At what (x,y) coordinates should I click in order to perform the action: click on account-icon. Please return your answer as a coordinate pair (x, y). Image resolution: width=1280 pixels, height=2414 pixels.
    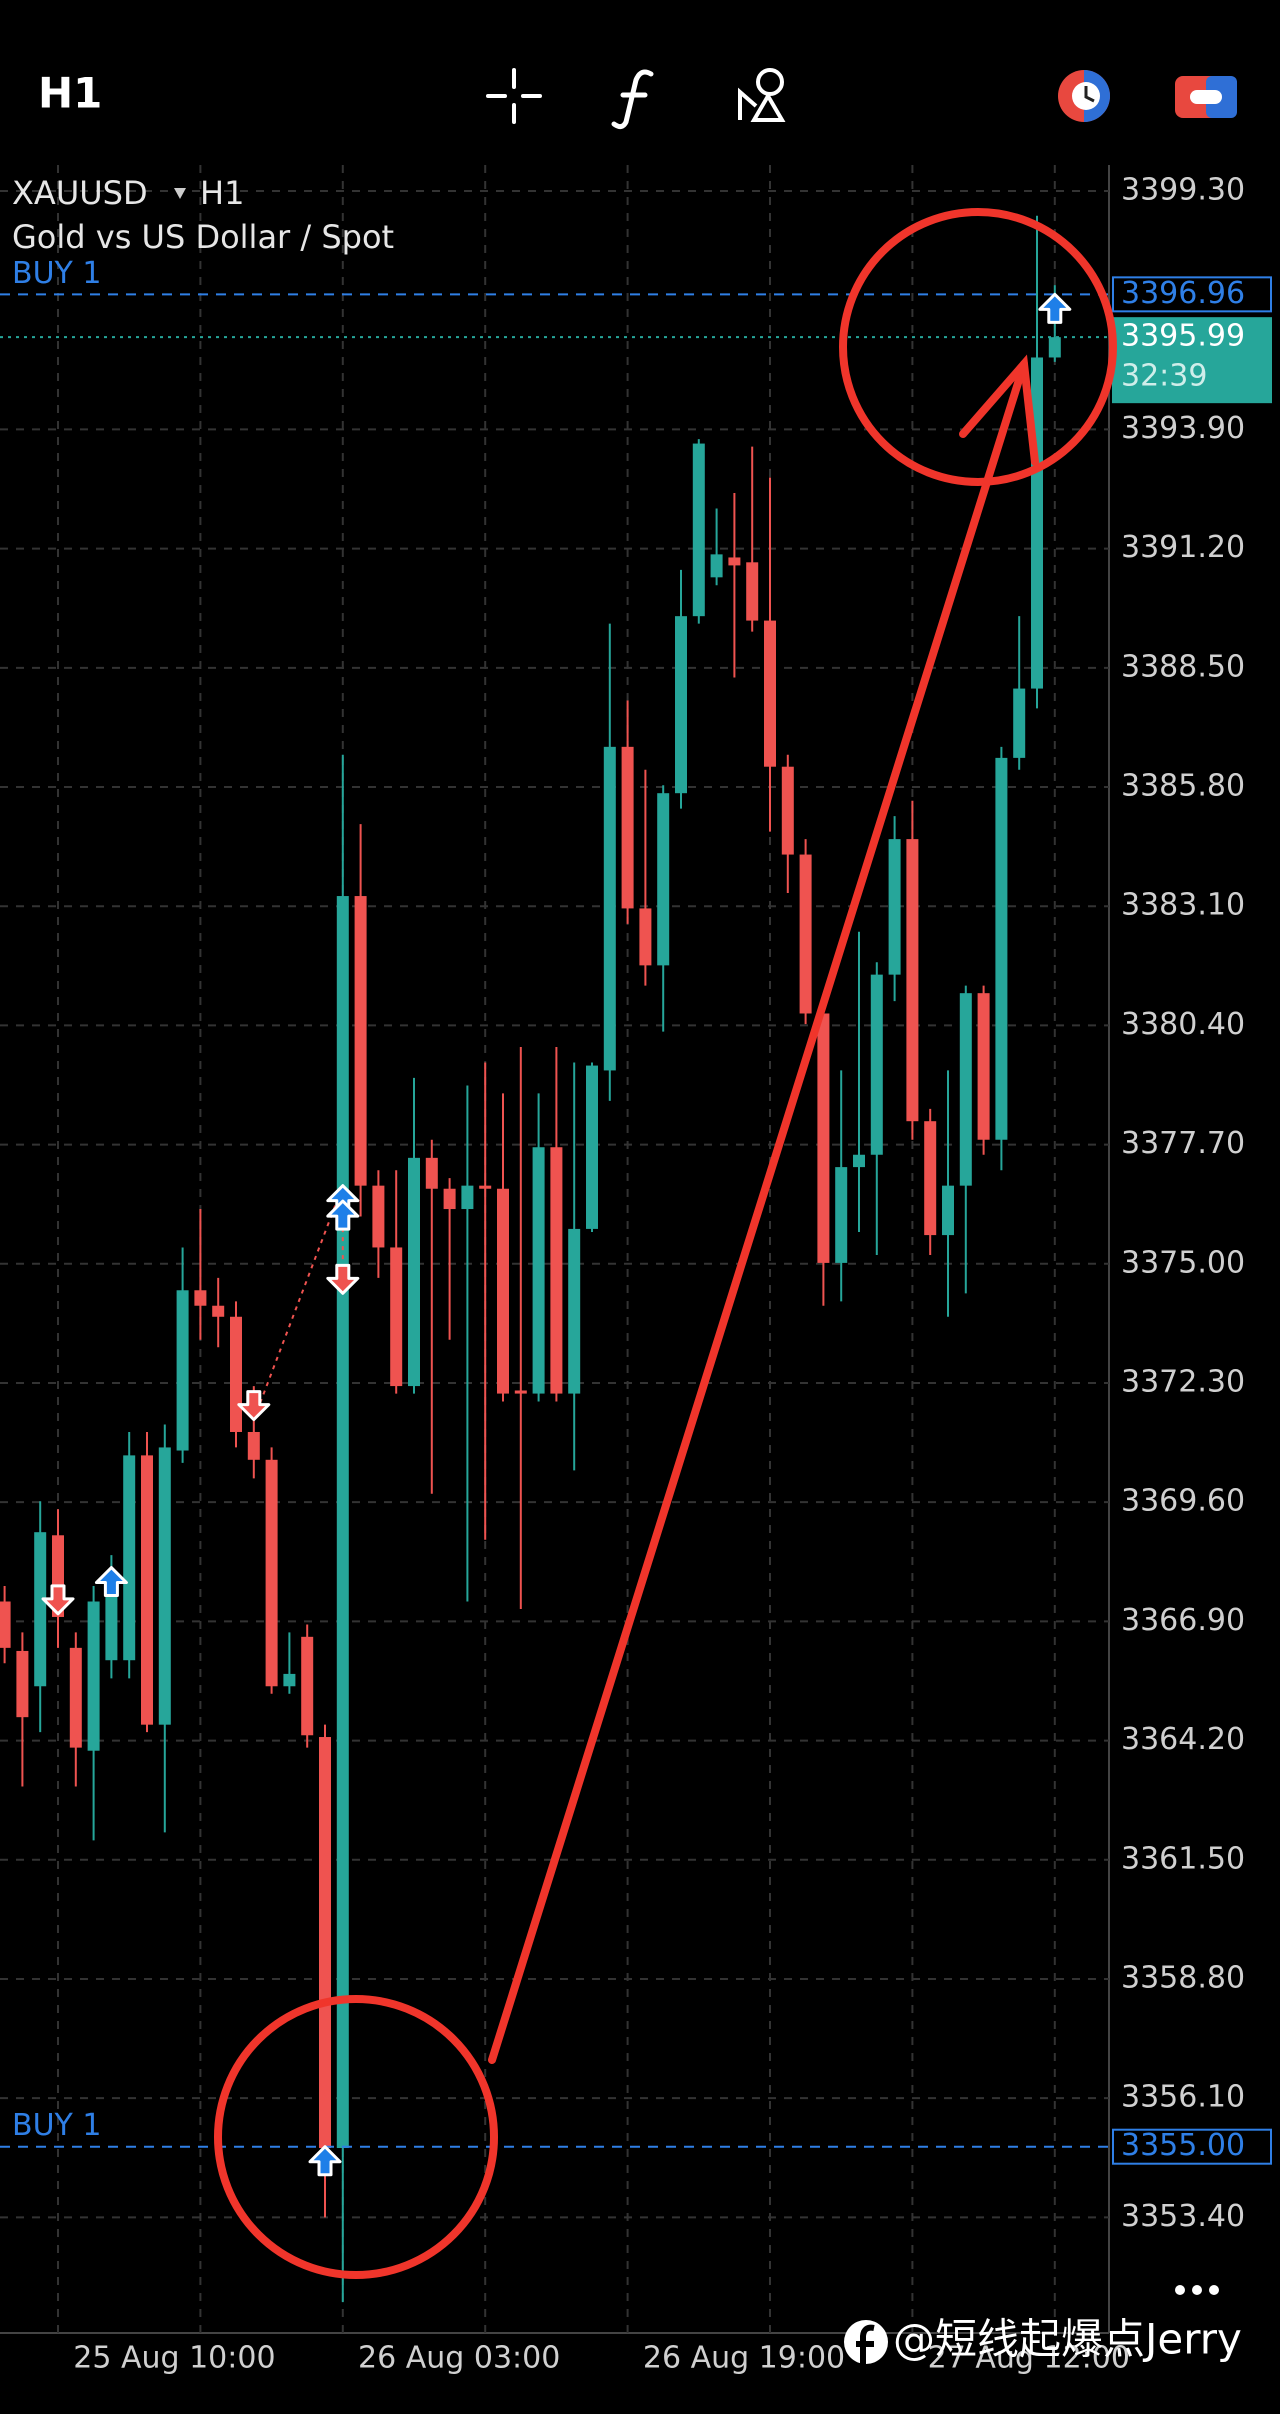
    Looking at the image, I should click on (1206, 97).